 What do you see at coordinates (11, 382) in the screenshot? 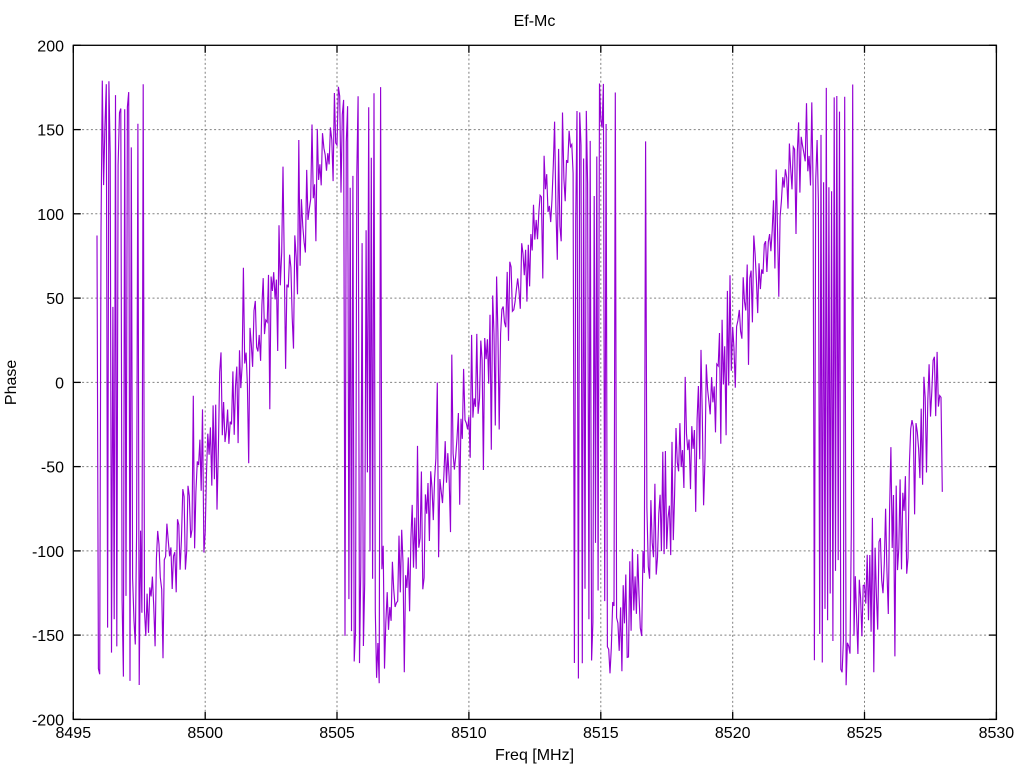
I see `svg-text: Phase` at bounding box center [11, 382].